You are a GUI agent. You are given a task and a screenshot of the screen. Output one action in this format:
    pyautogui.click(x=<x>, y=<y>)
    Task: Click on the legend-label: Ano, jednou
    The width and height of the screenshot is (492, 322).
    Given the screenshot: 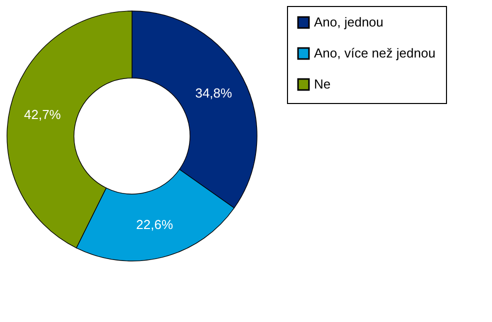 What is the action you would take?
    pyautogui.click(x=349, y=22)
    